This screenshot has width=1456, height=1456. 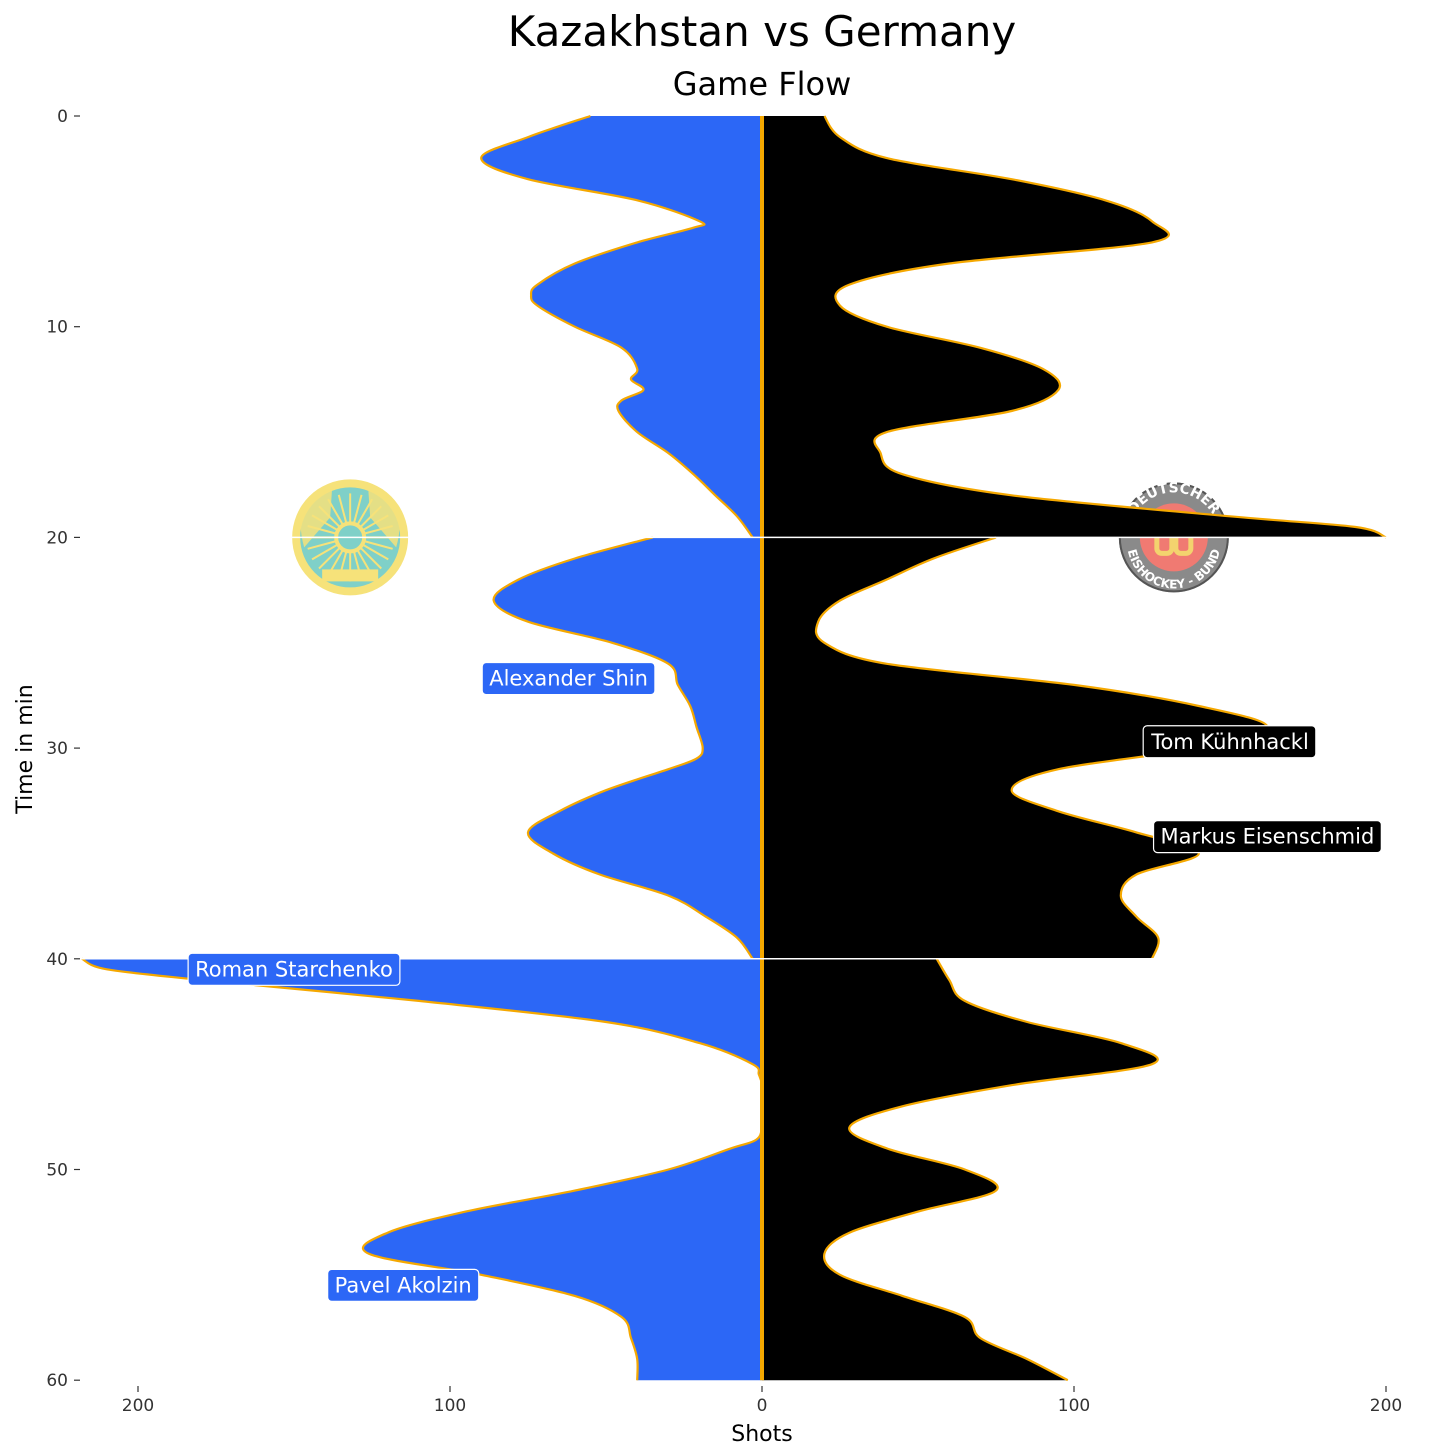 I want to click on emblem-banner, so click(x=350, y=575).